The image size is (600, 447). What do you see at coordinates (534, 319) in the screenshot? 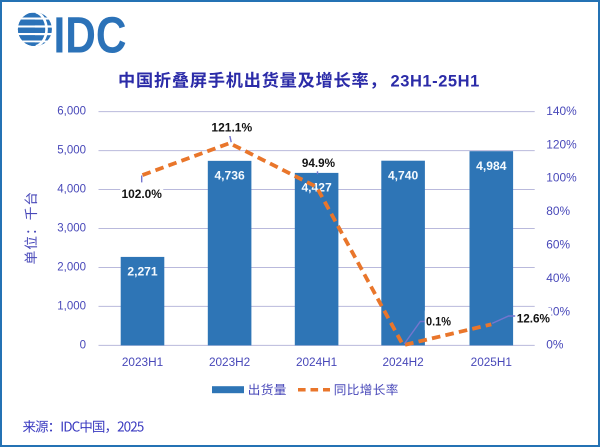
I see `svg-text: 12.6%` at bounding box center [534, 319].